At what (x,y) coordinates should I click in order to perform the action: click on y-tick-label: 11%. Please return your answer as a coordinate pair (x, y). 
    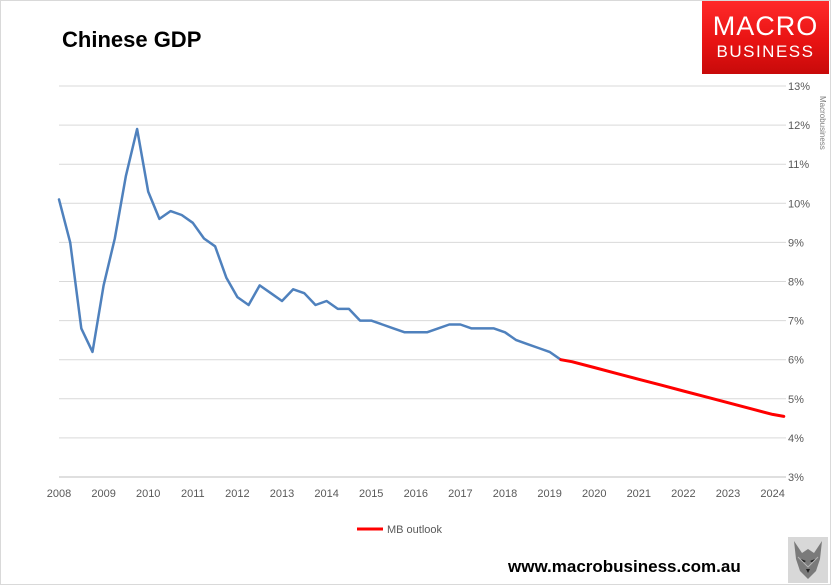
    Looking at the image, I should click on (798, 165).